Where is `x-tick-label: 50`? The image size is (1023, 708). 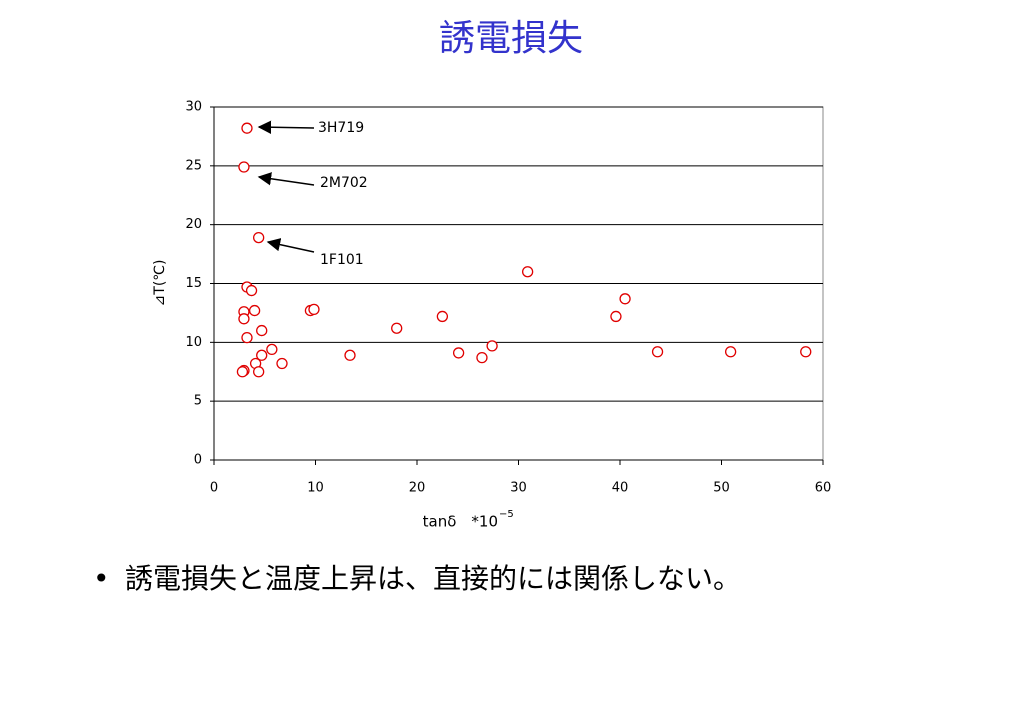
x-tick-label: 50 is located at coordinates (721, 488).